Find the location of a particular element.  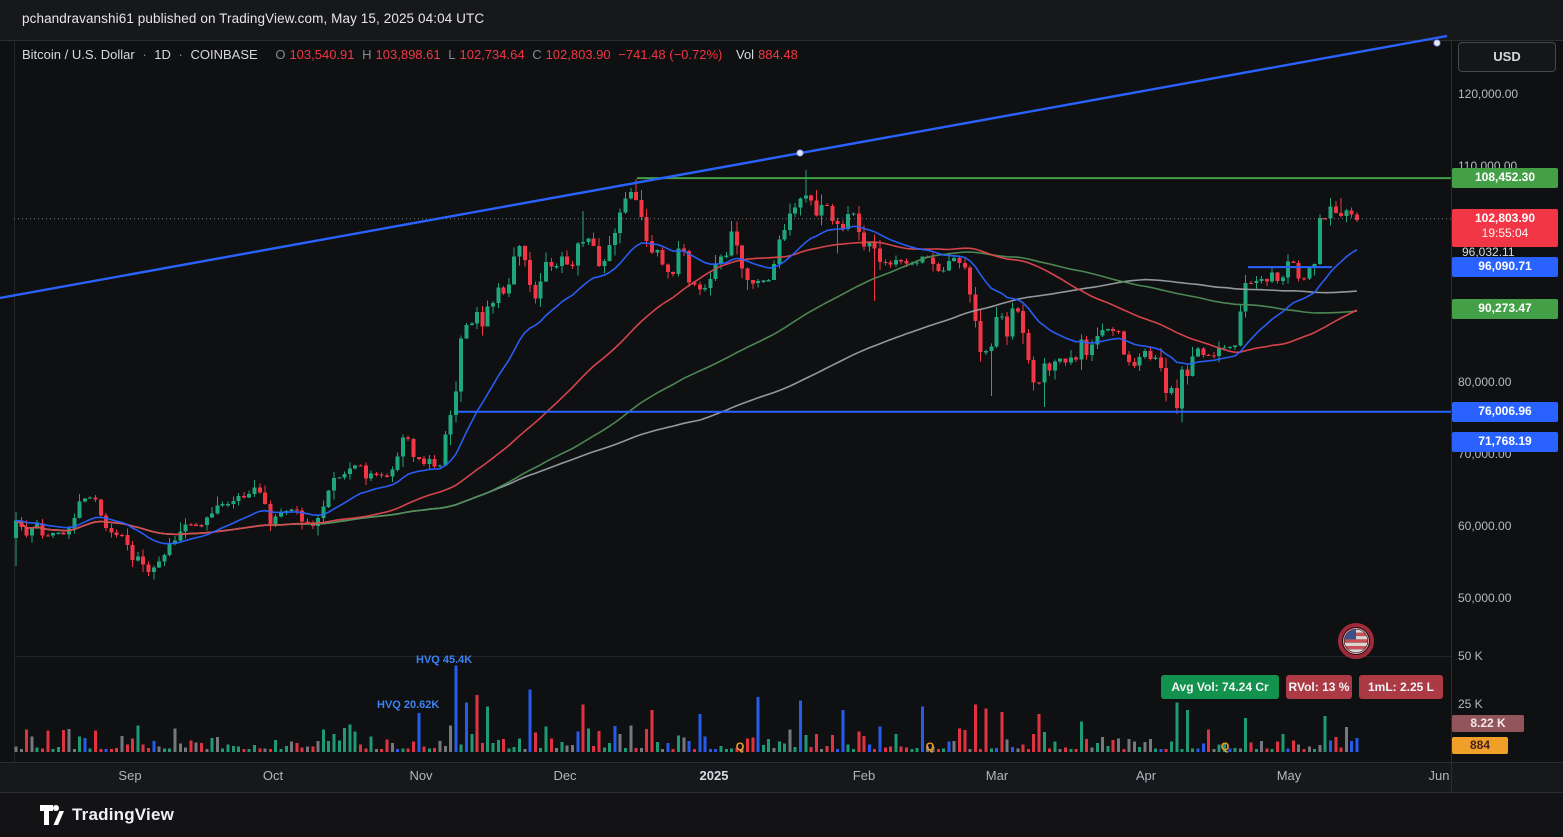

time-axis-label: Jun is located at coordinates (1439, 775).